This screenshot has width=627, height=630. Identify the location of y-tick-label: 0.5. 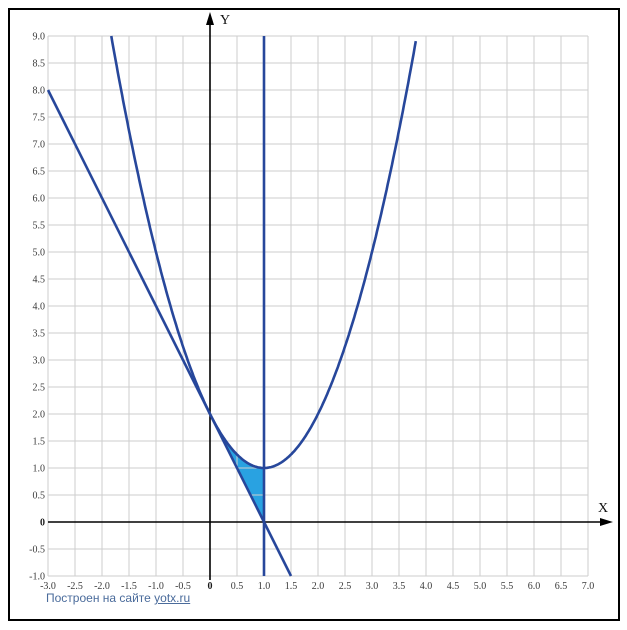
(39, 496).